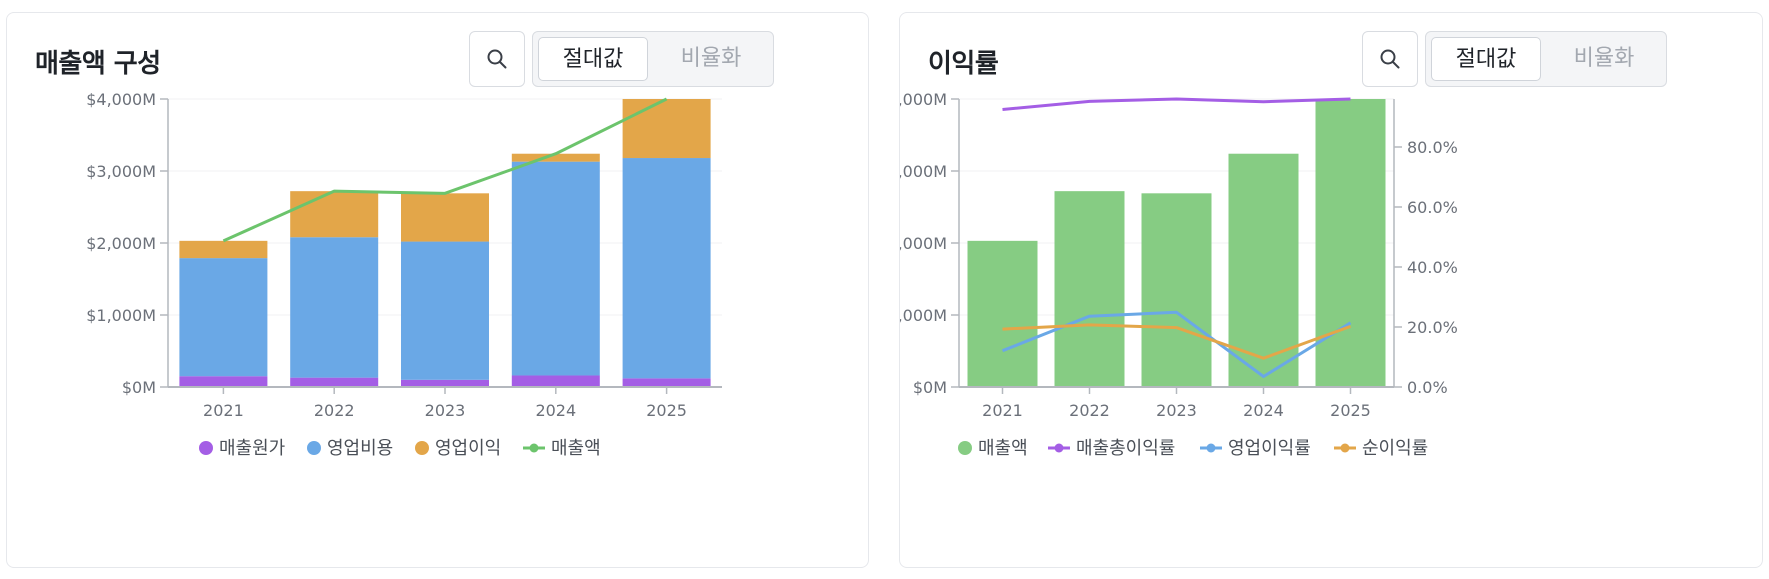 This screenshot has height=579, width=1769. I want to click on y2-tick-label: 60.0%, so click(1432, 207).